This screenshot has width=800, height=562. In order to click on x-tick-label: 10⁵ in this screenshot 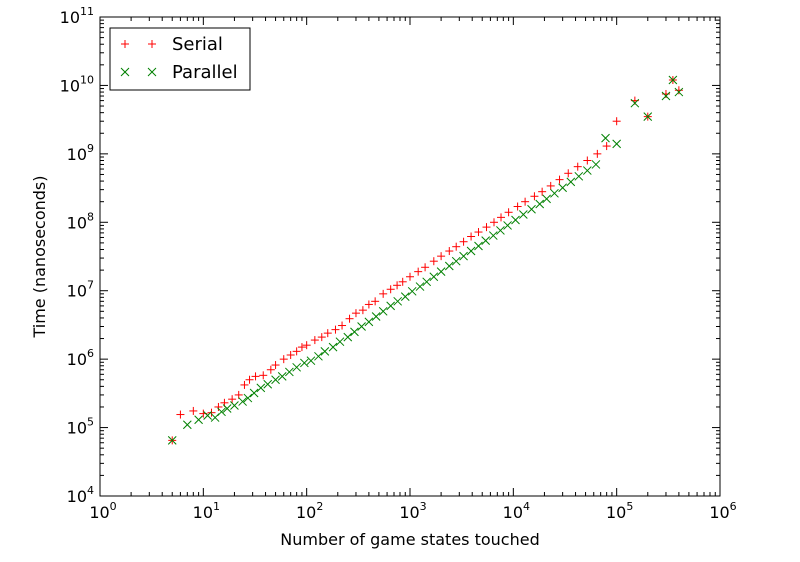, I will do `click(619, 511)`.